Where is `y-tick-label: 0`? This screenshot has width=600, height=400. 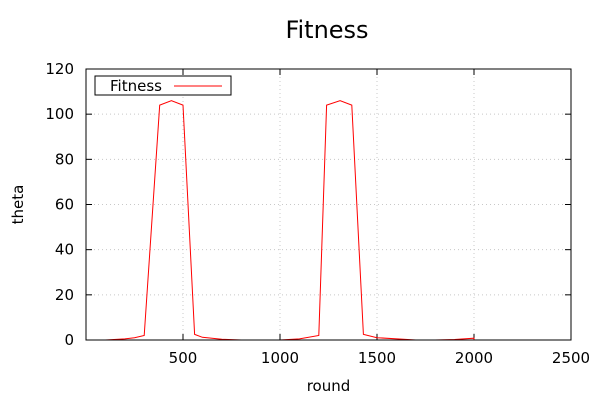
y-tick-label: 0 is located at coordinates (69, 340).